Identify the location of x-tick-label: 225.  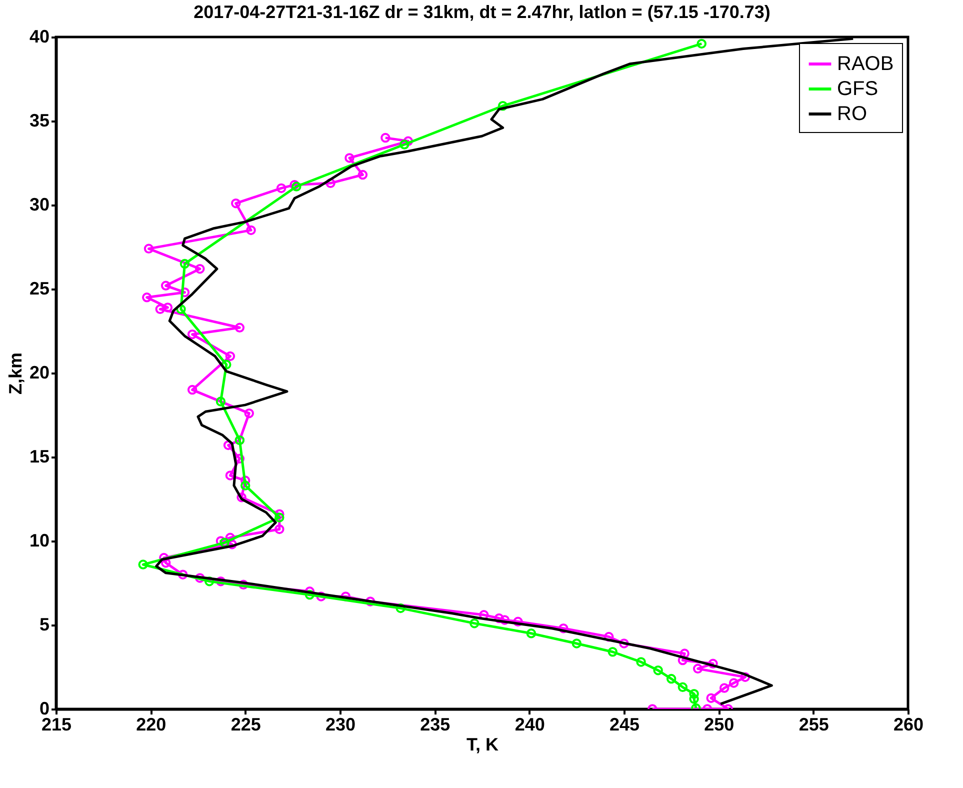
(245, 724).